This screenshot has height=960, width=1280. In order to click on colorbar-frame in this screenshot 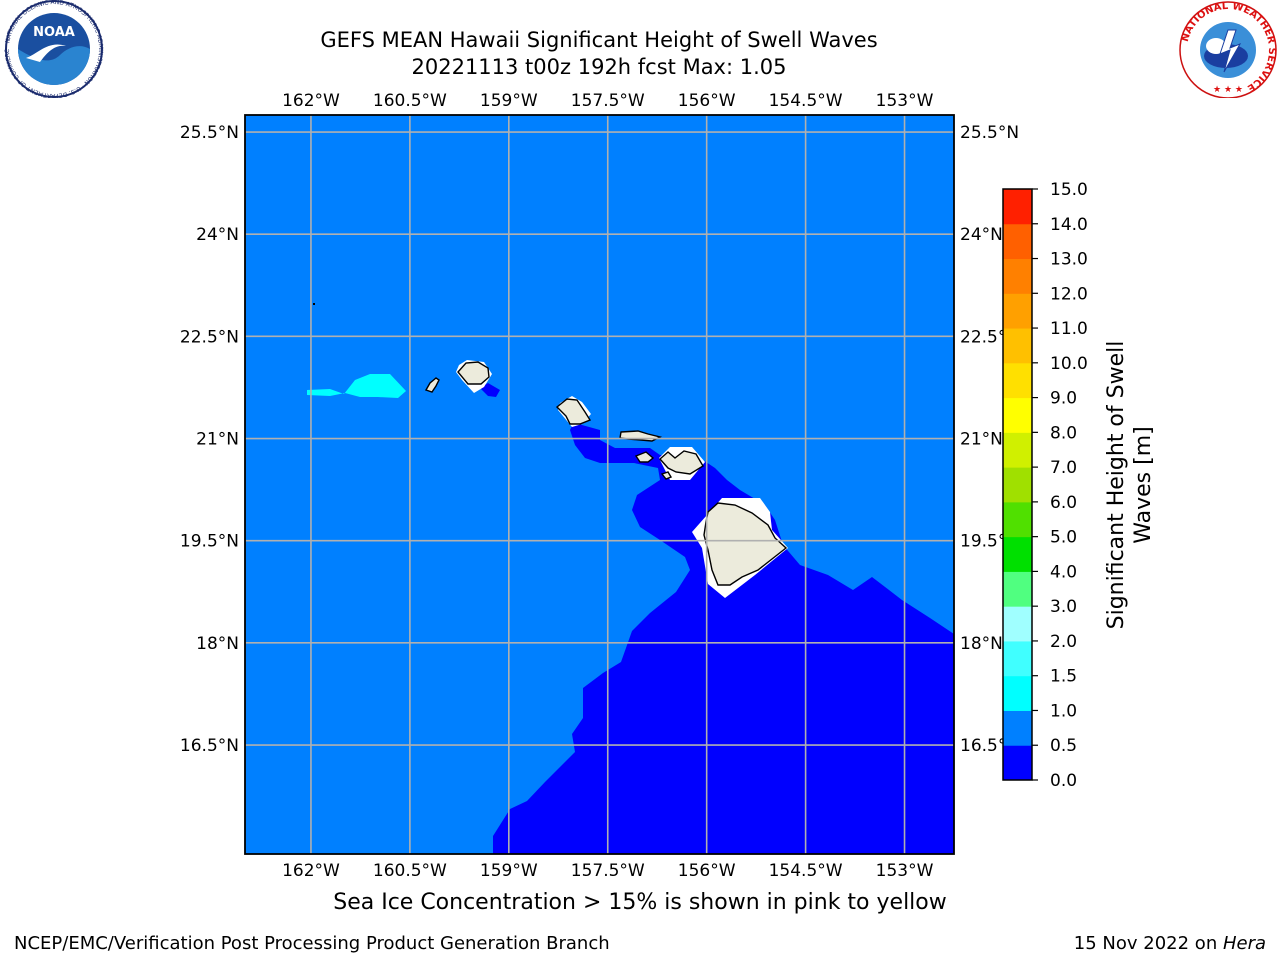, I will do `click(1017, 484)`.